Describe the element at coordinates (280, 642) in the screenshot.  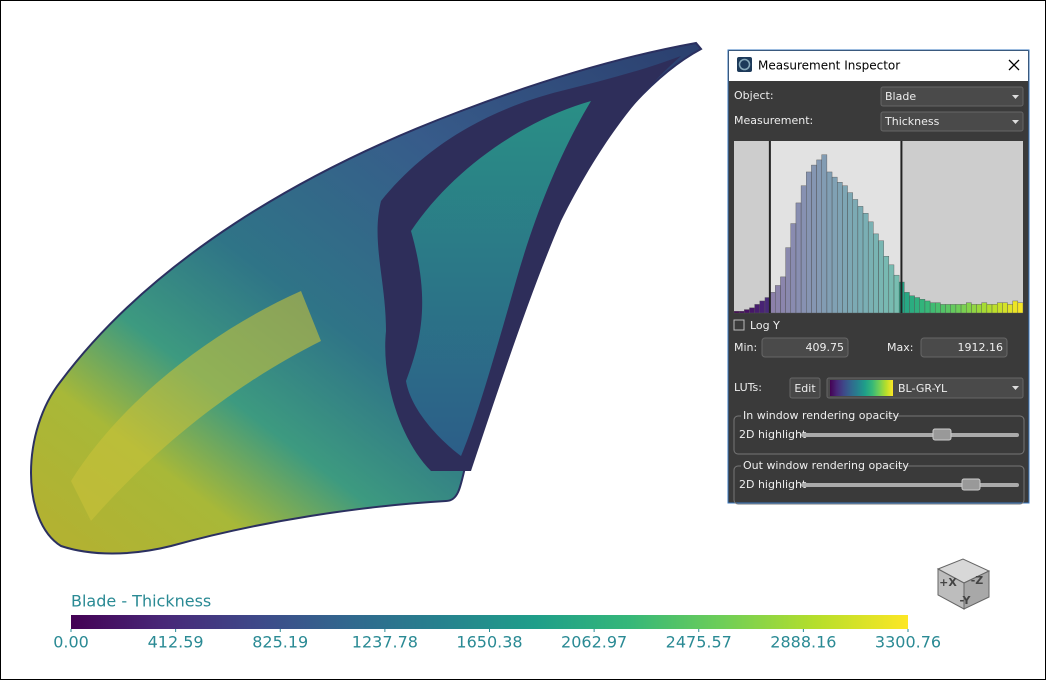
I see `colorbar-tick-label: 825.19` at that location.